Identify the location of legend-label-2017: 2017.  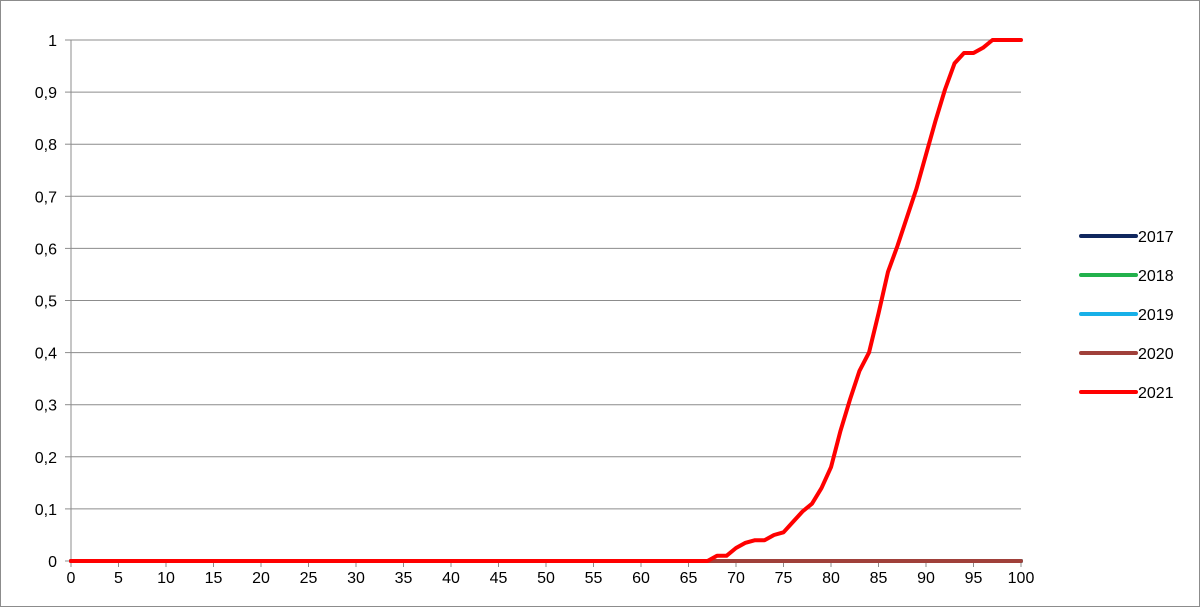
(1156, 237).